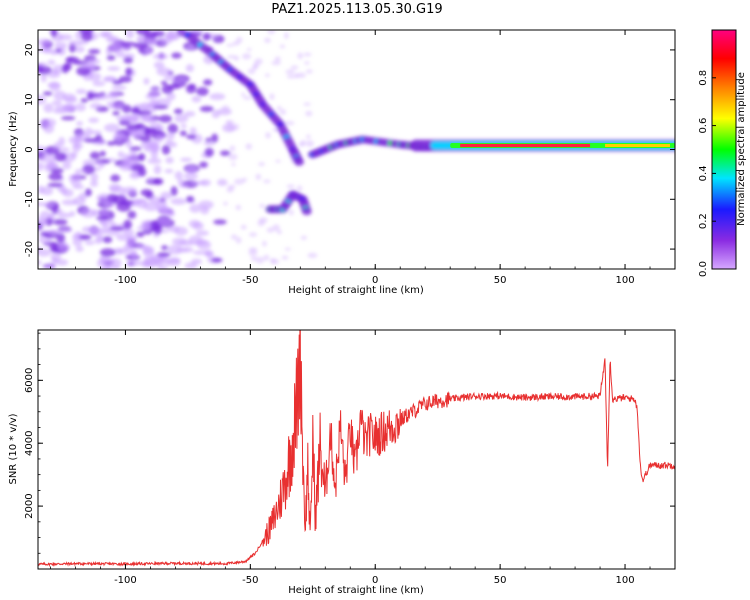 Image resolution: width=750 pixels, height=600 pixels. What do you see at coordinates (29, 149) in the screenshot?
I see `y-tick-label: 0` at bounding box center [29, 149].